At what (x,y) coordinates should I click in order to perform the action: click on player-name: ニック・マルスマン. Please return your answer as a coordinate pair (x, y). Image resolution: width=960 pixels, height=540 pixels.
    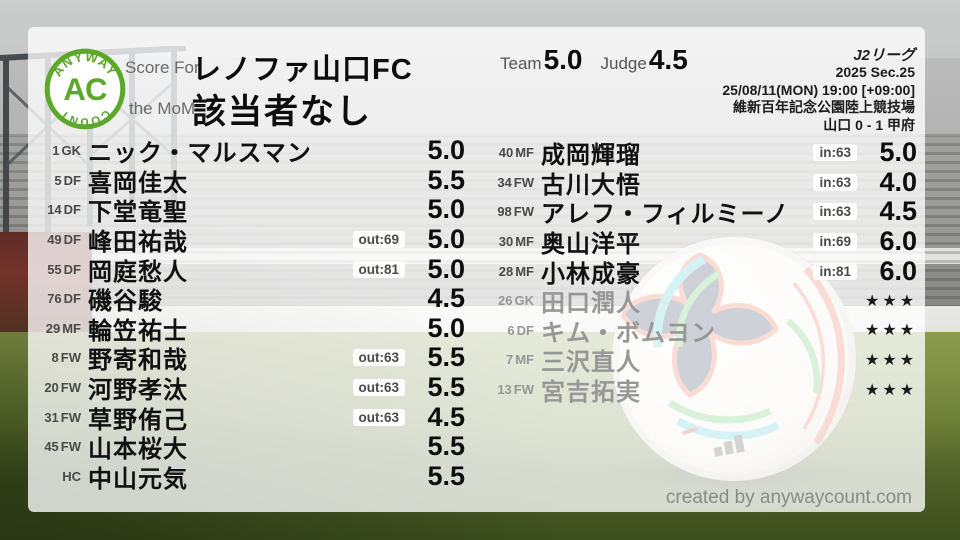
    Looking at the image, I should click on (200, 154).